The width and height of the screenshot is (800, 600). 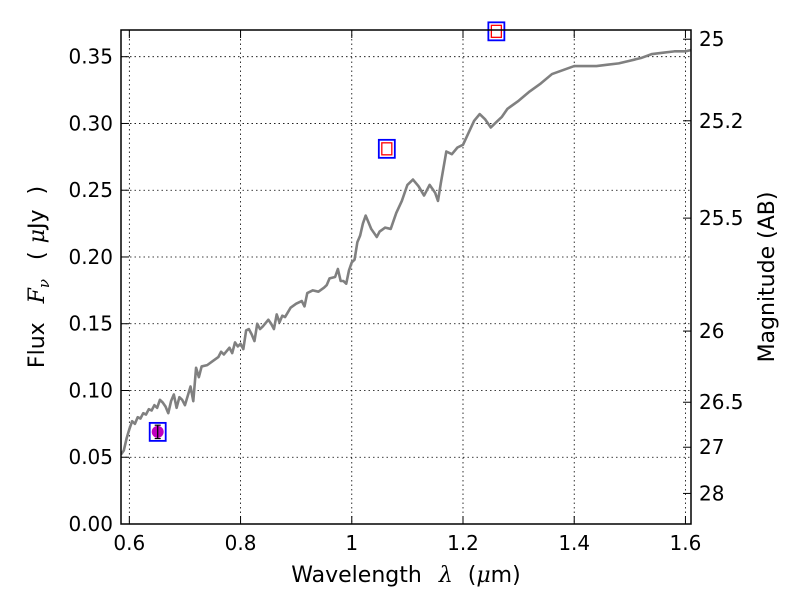 I want to click on y-tick-label: 0.35, so click(x=90, y=57).